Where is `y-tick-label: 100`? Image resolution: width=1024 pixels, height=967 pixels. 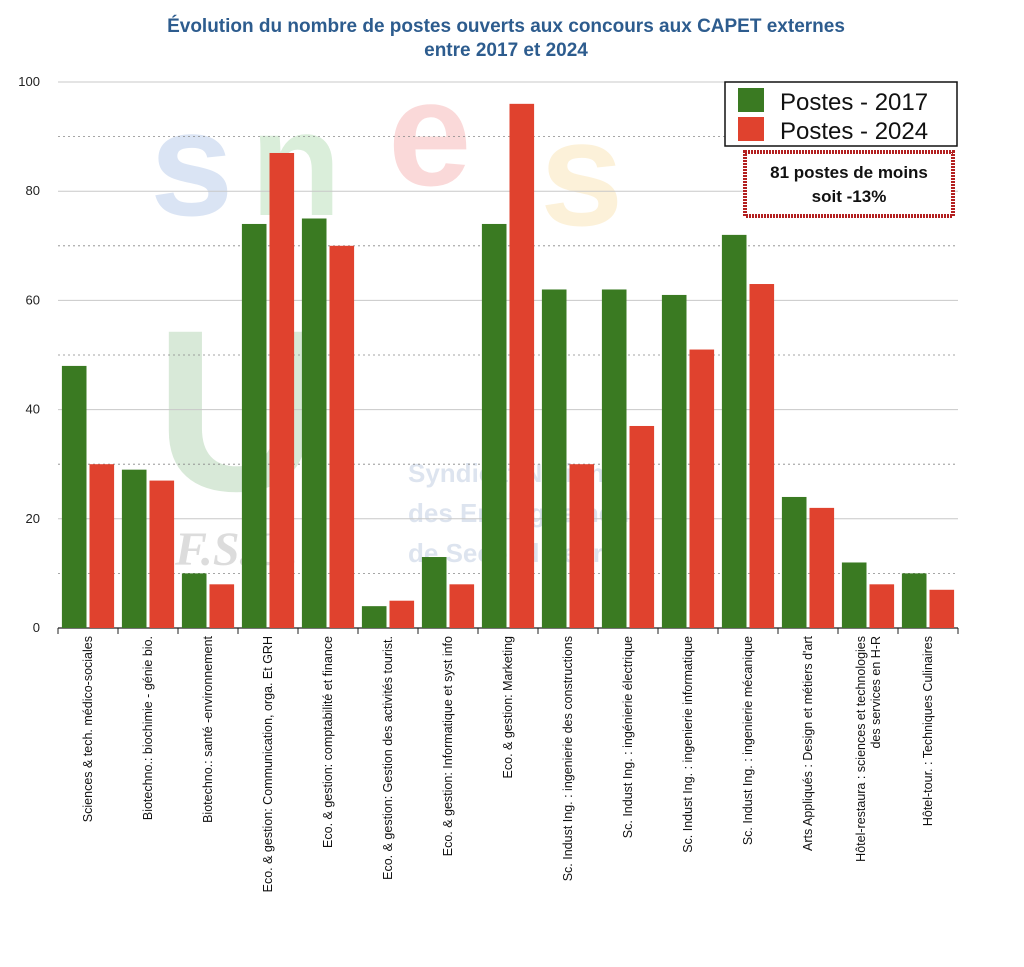
y-tick-label: 100 is located at coordinates (29, 81).